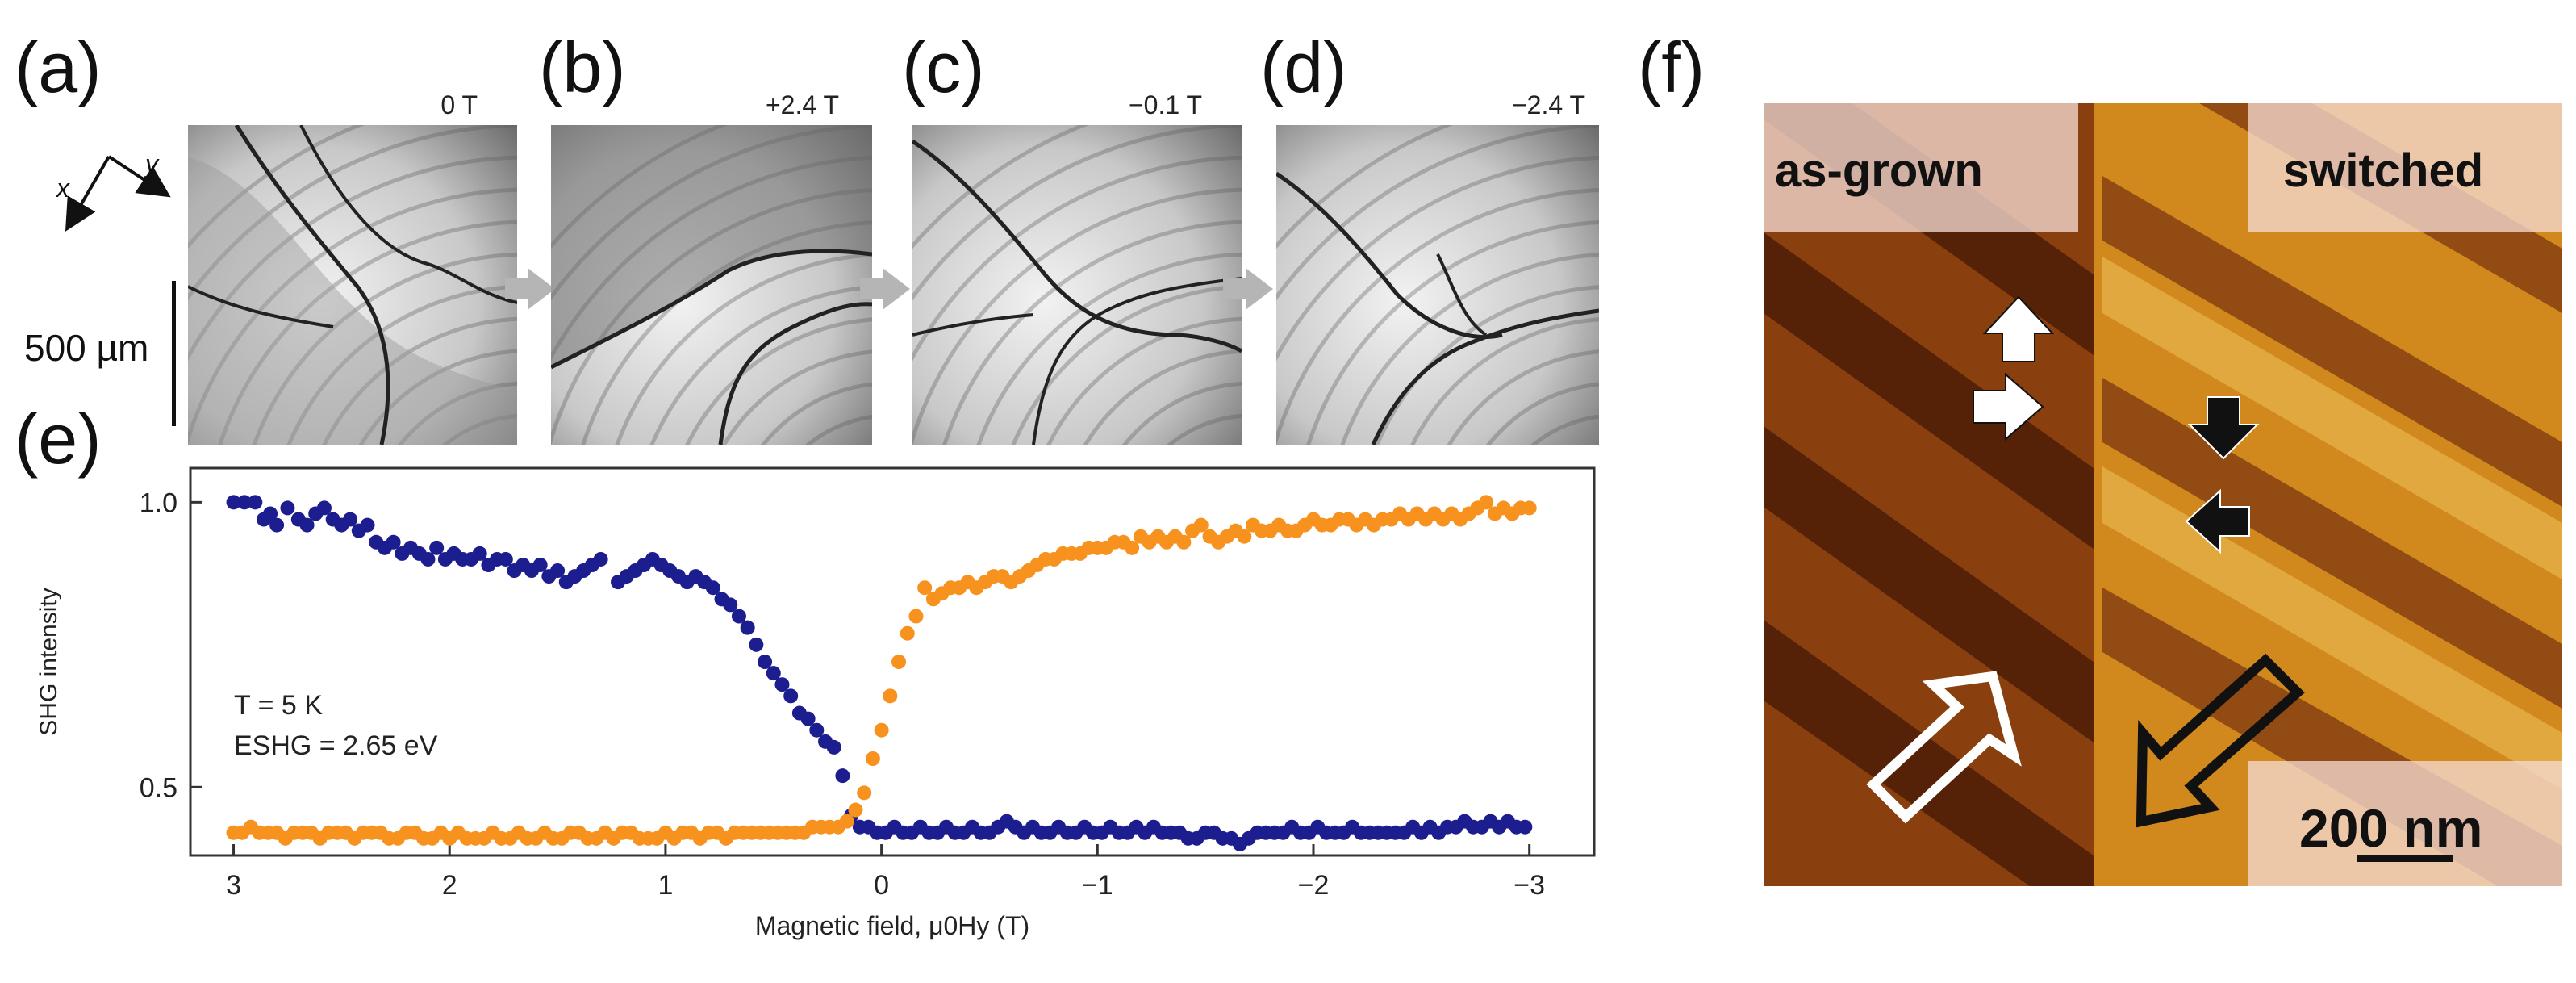 The height and width of the screenshot is (983, 2576). What do you see at coordinates (582, 67) in the screenshot?
I see `panel-label-b: (b)` at bounding box center [582, 67].